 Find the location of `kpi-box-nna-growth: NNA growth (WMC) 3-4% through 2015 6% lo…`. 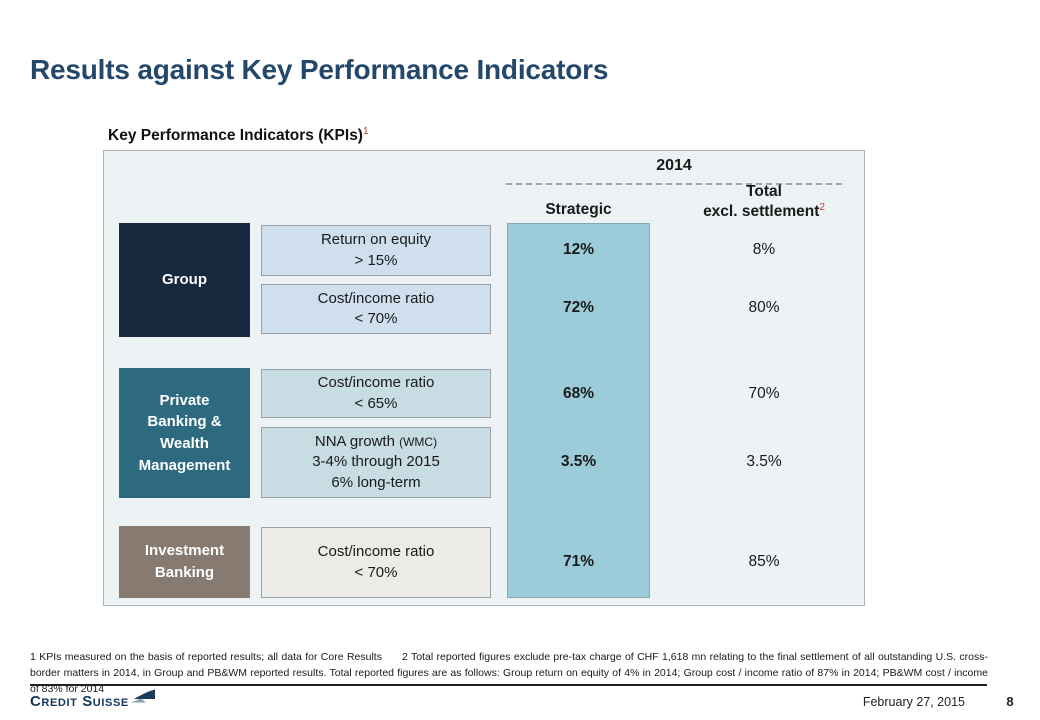

kpi-box-nna-growth: NNA growth (WMC) 3-4% through 2015 6% lo… is located at coordinates (376, 462).